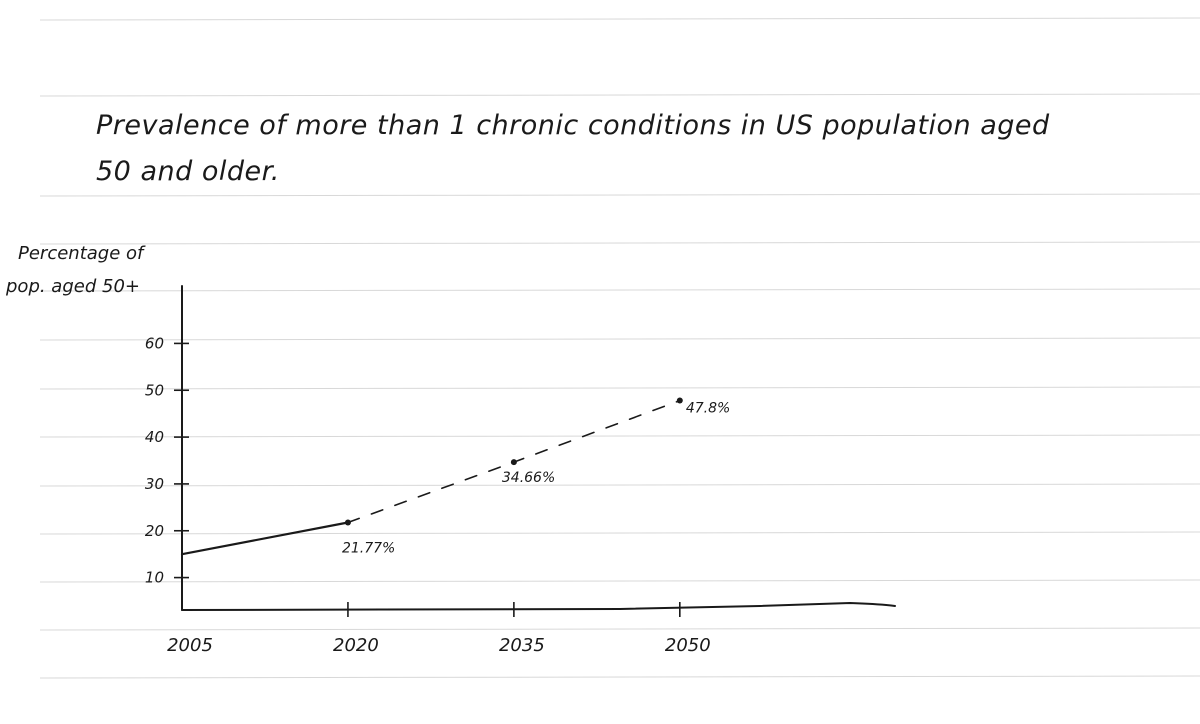 The image size is (1200, 724). I want to click on data-label-2035: 34.66%, so click(528, 478).